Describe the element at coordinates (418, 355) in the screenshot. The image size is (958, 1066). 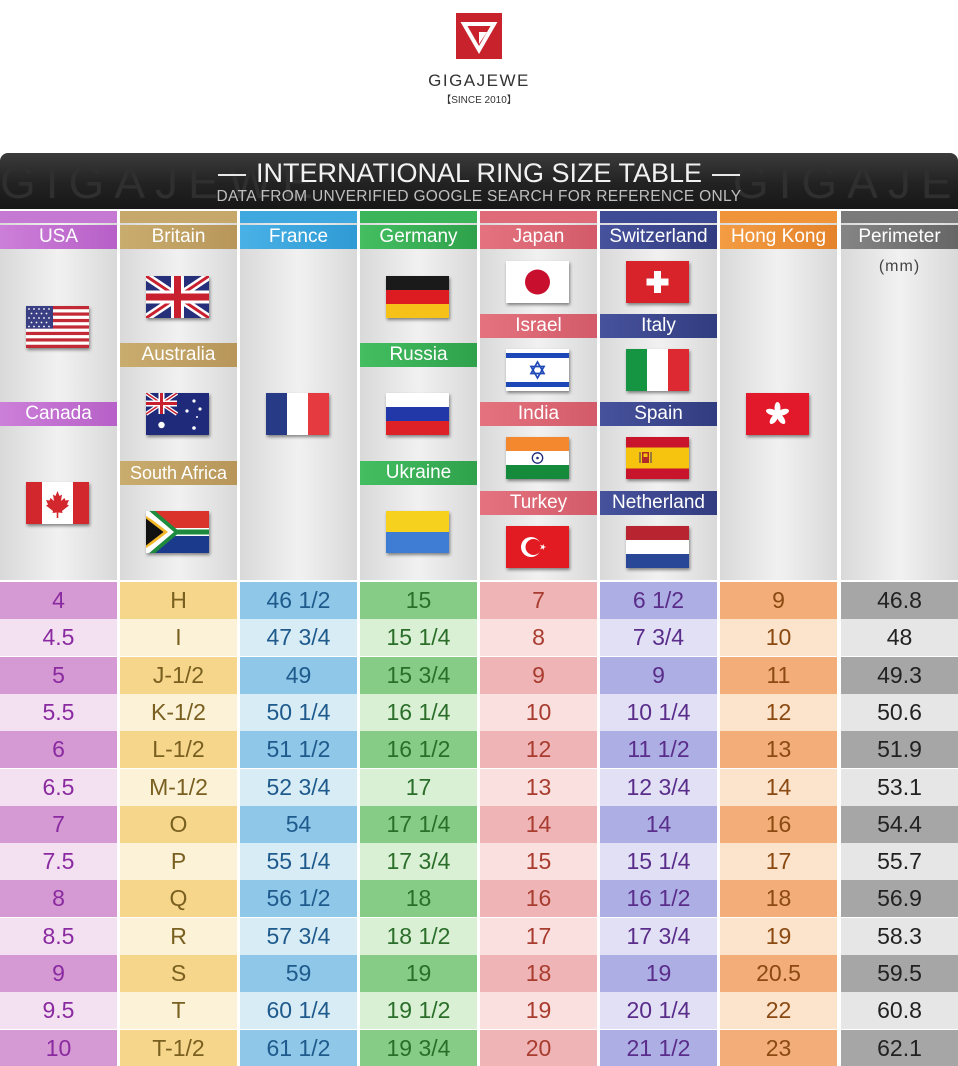
I see `label-russia: Russia` at that location.